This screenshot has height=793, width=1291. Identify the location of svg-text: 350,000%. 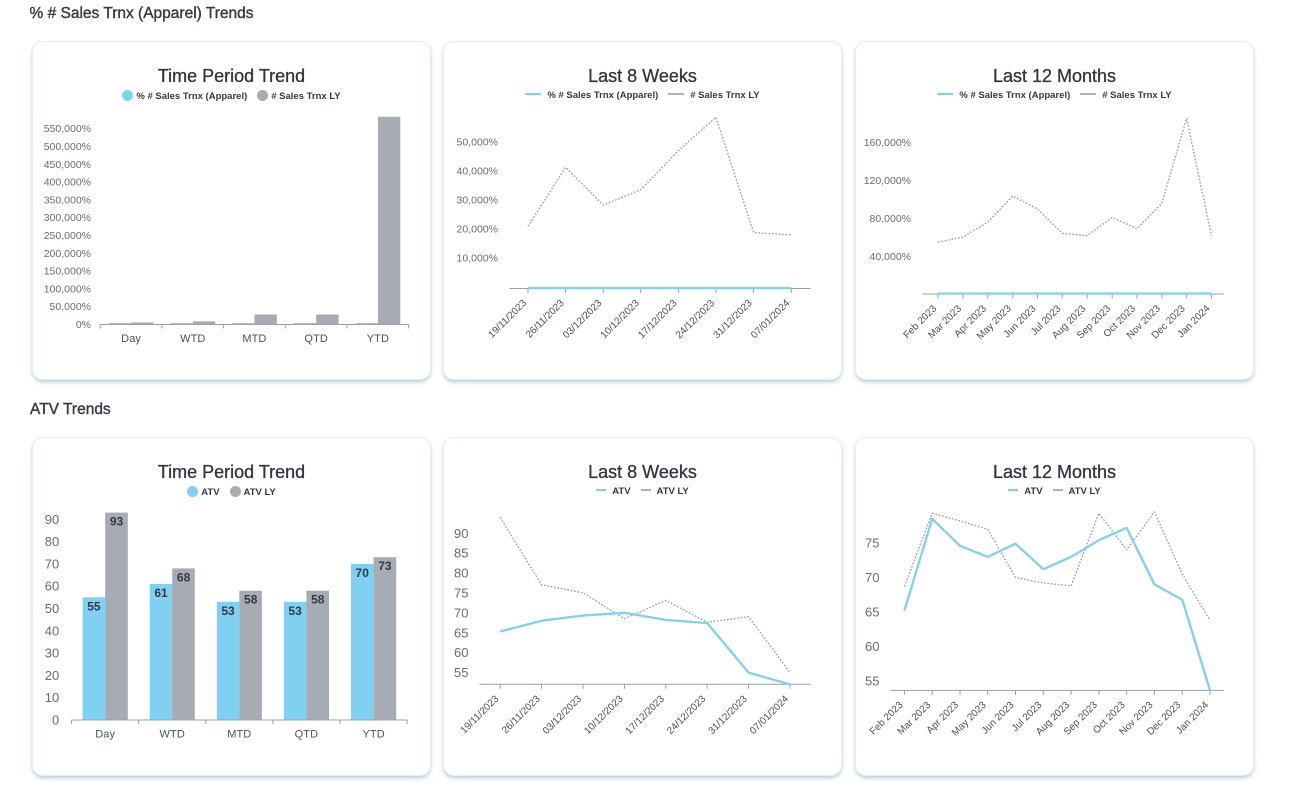
(67, 200).